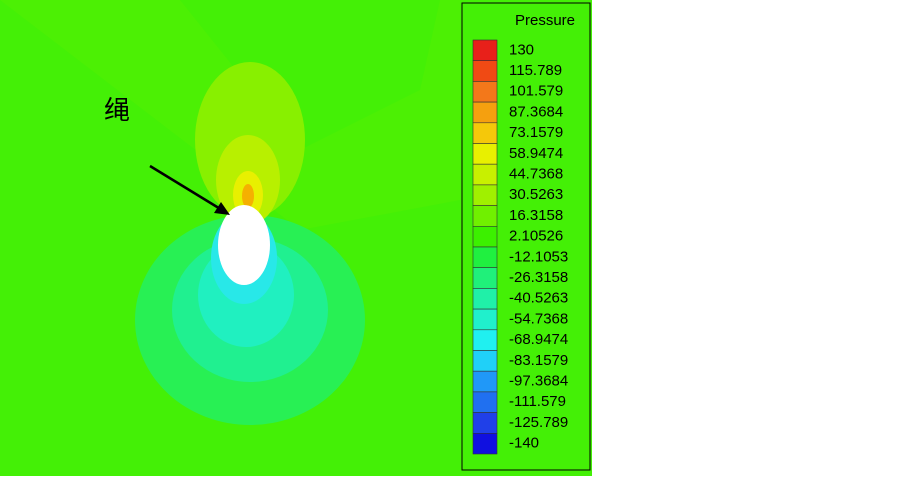 The height and width of the screenshot is (481, 903). What do you see at coordinates (536, 236) in the screenshot?
I see `legend-label: 2.10526` at bounding box center [536, 236].